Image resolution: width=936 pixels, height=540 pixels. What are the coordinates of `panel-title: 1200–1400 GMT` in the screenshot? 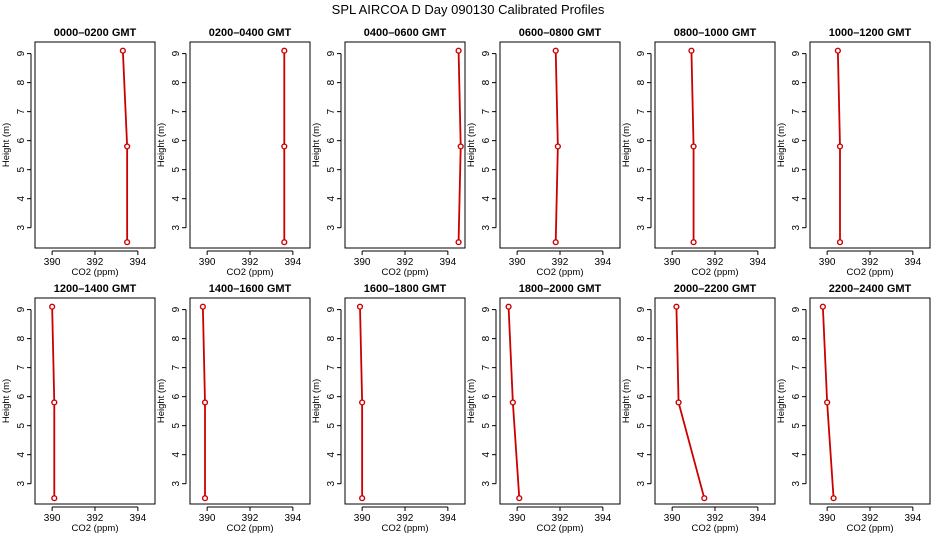 It's located at (95, 289).